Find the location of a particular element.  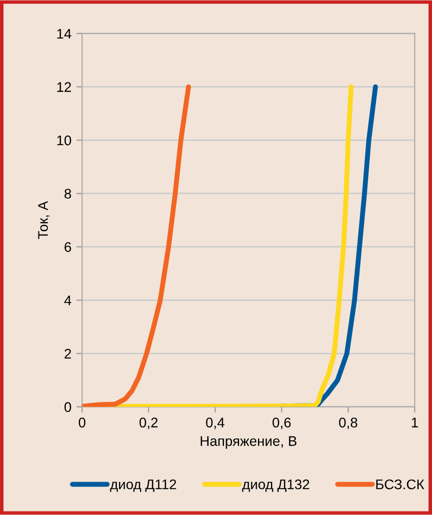

x-tick-label: 0,2 is located at coordinates (149, 424).